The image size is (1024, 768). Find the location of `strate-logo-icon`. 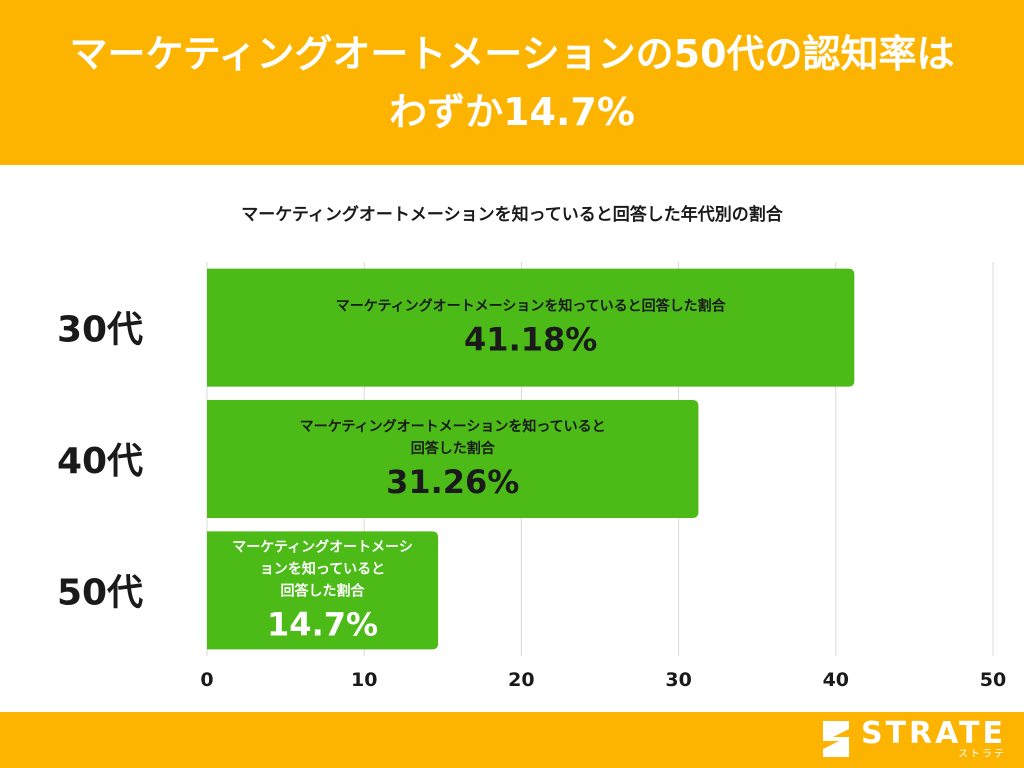

strate-logo-icon is located at coordinates (835, 739).